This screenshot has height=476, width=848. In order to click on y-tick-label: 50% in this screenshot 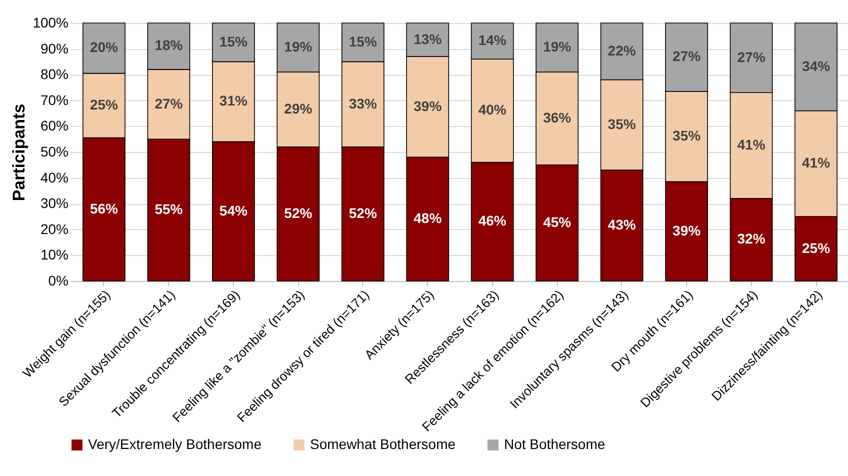, I will do `click(54, 152)`.